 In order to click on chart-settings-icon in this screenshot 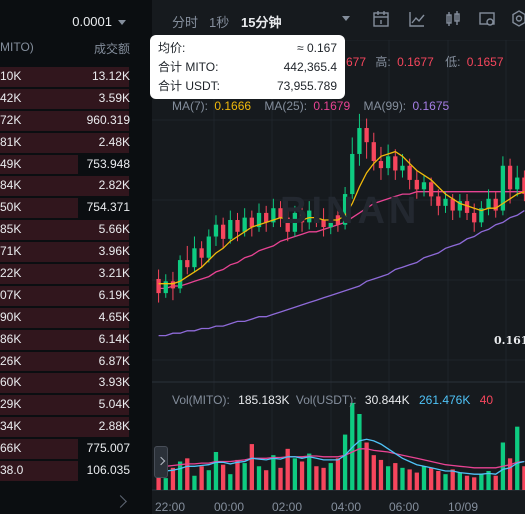, I will do `click(487, 19)`.